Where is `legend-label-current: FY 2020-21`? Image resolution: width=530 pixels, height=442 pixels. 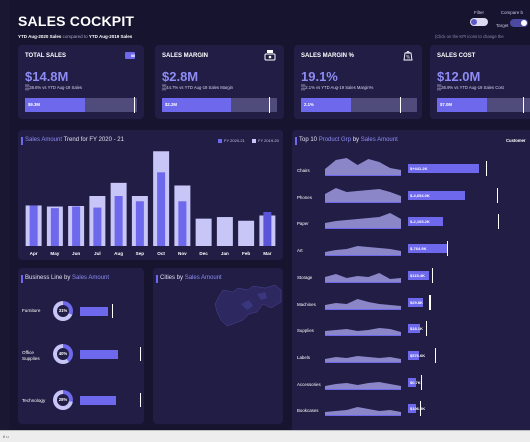 legend-label-current: FY 2020-21 is located at coordinates (234, 140).